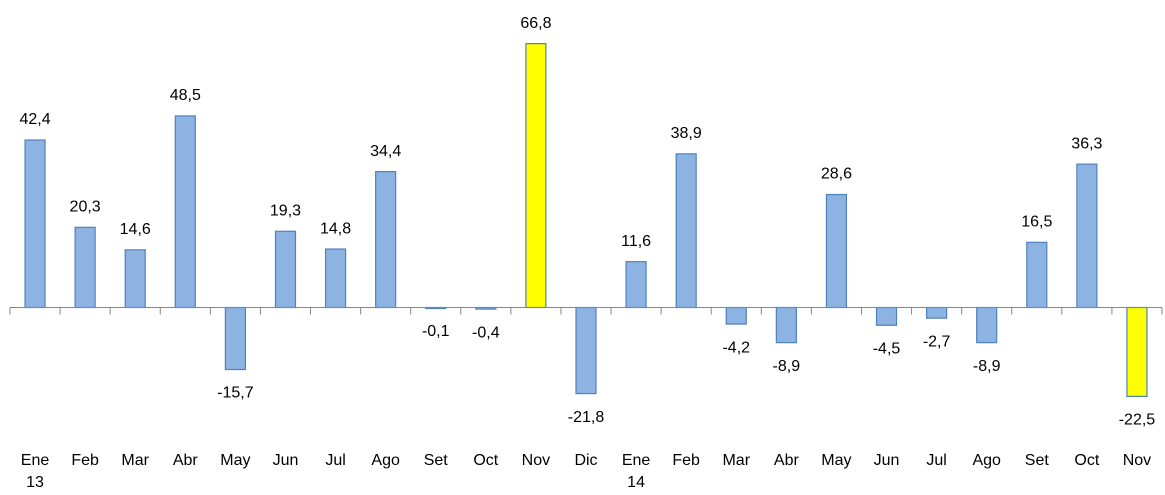  I want to click on value-label: -2,7, so click(937, 341).